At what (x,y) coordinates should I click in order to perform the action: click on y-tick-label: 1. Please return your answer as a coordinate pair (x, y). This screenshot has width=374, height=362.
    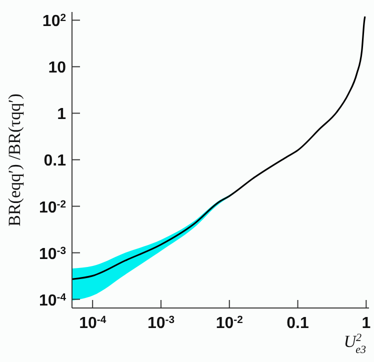
    Looking at the image, I should click on (61, 115).